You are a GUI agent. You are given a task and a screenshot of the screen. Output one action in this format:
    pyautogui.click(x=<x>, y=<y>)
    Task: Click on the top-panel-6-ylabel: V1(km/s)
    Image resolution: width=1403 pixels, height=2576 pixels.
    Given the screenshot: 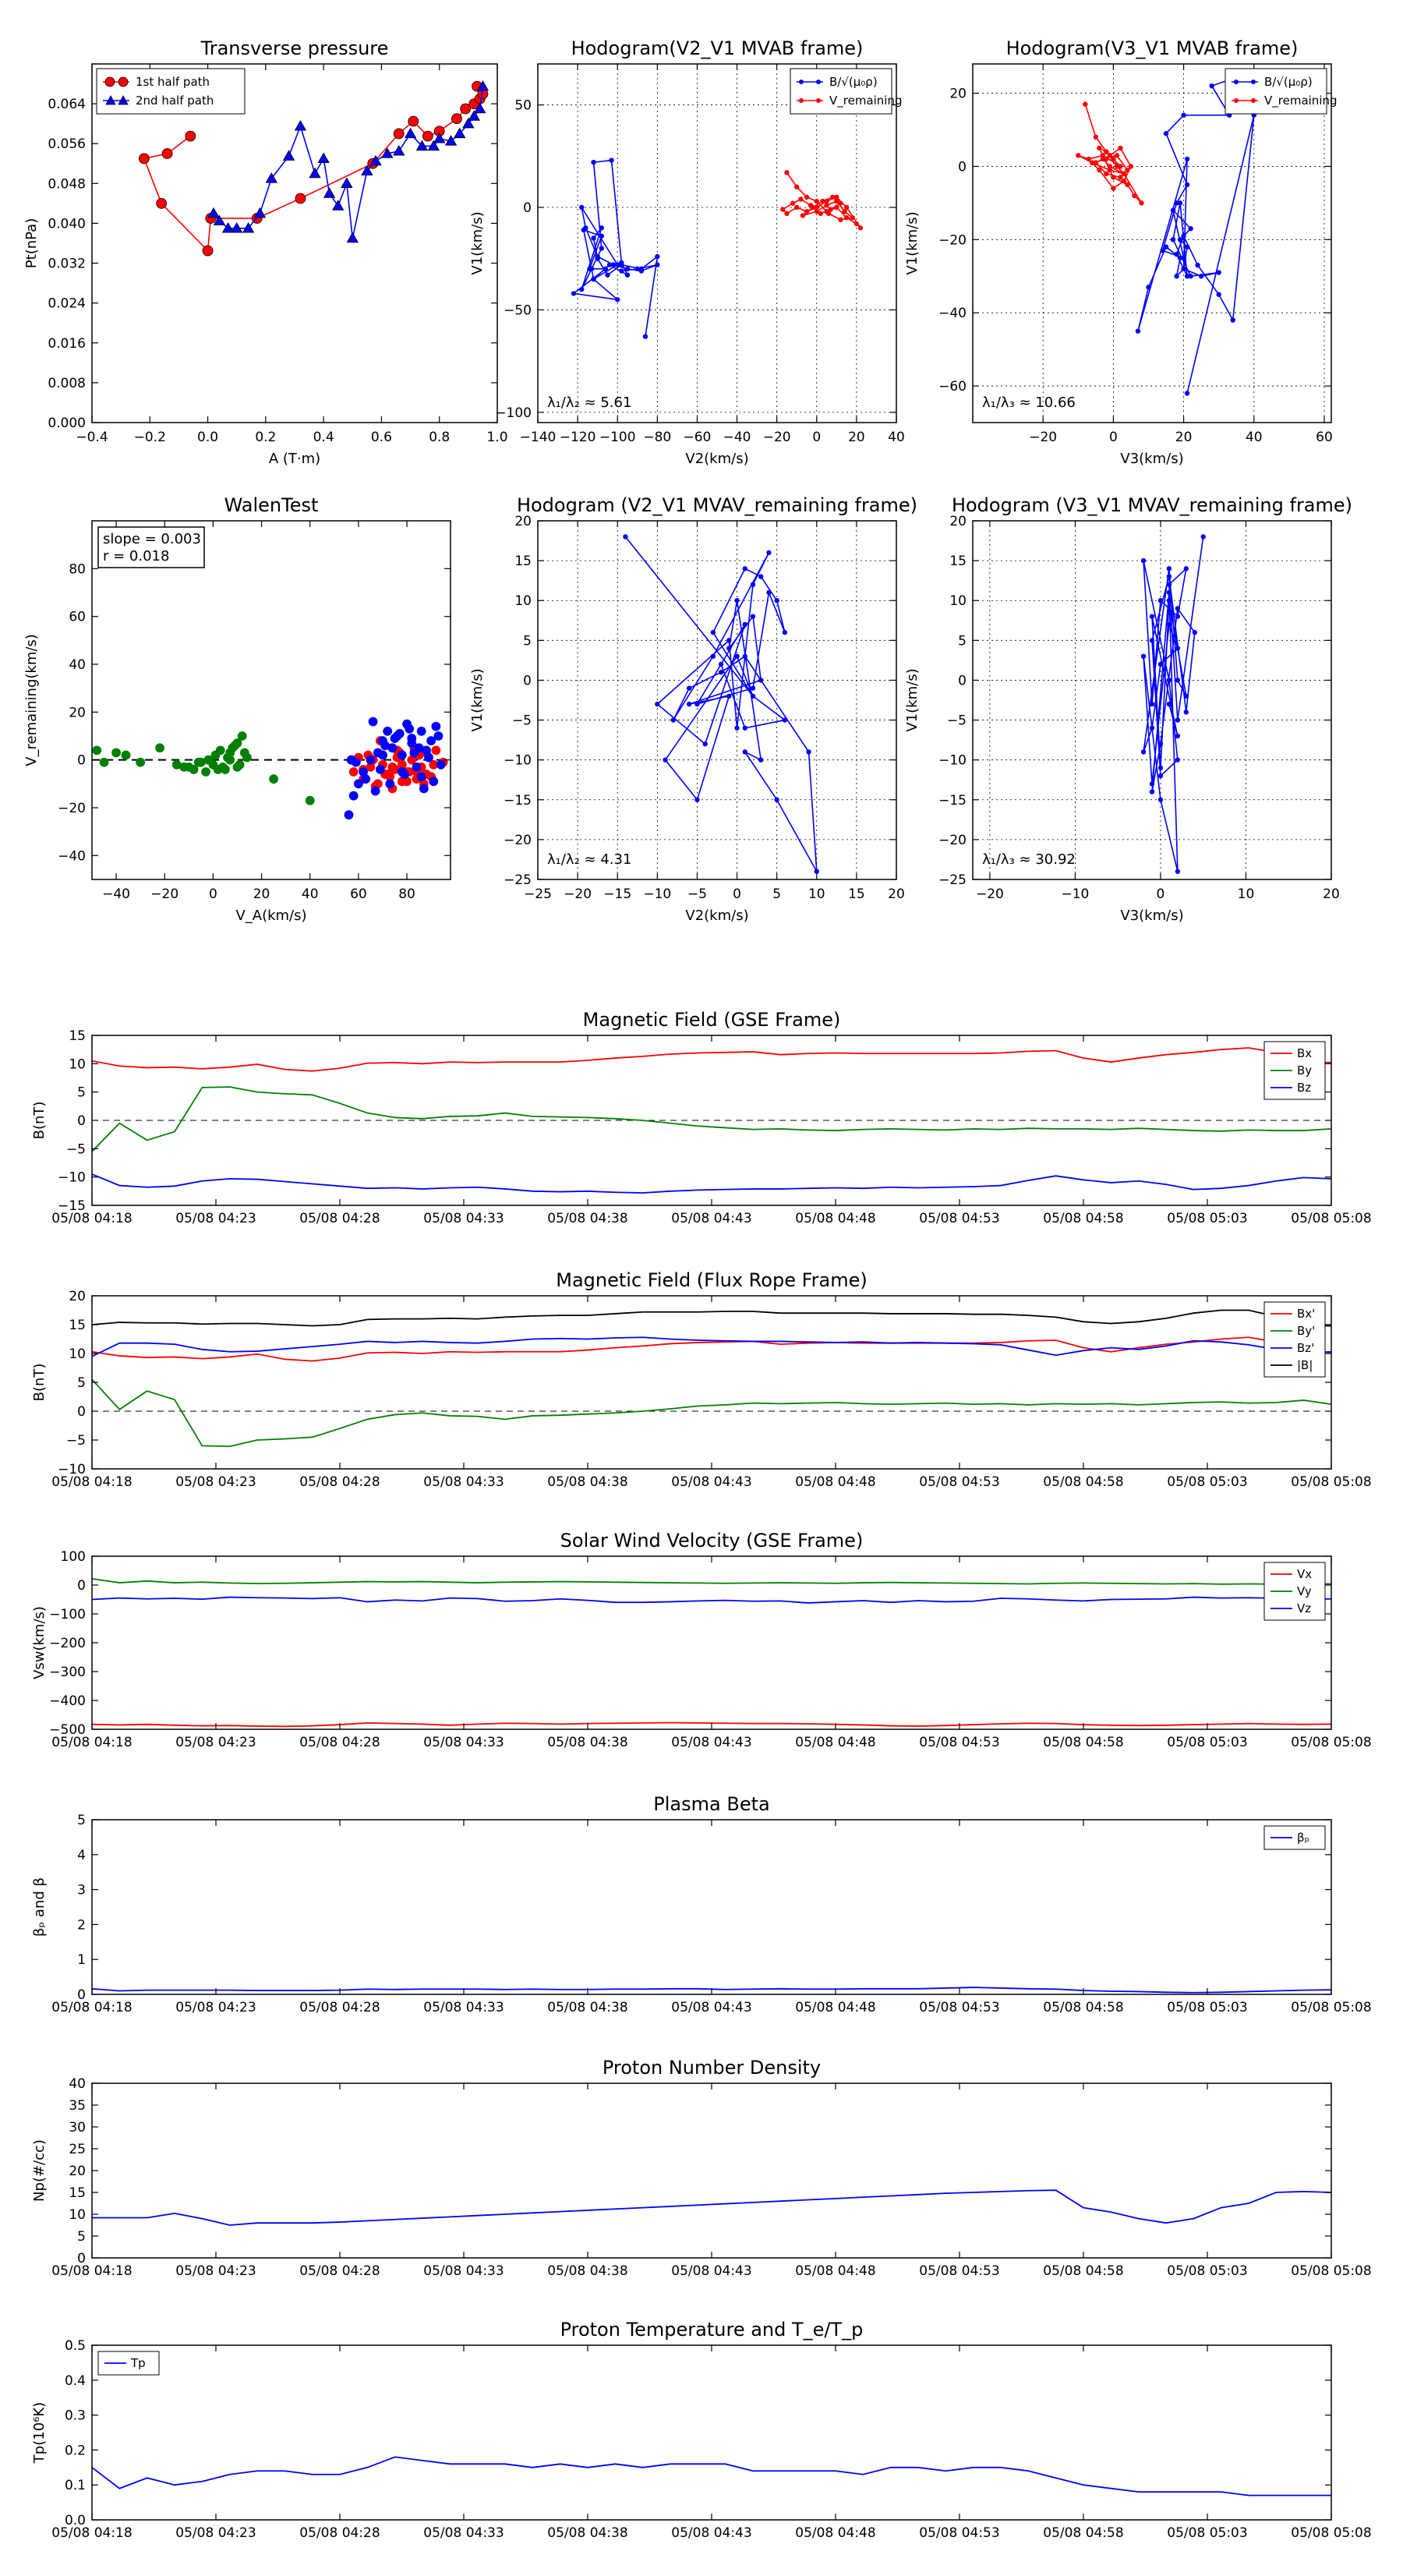 What is the action you would take?
    pyautogui.click(x=912, y=699)
    